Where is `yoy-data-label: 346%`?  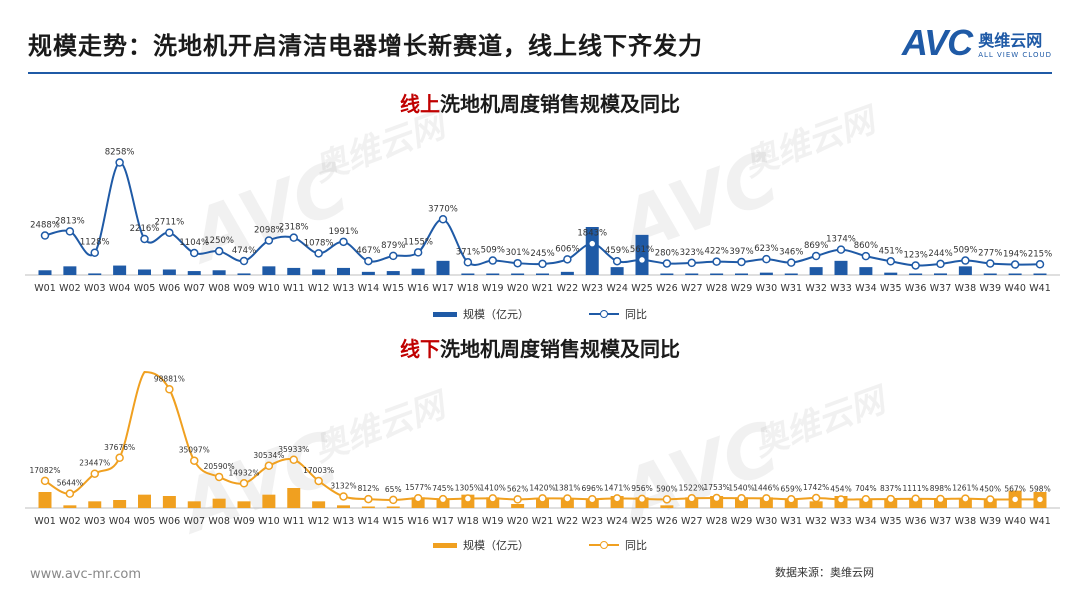 yoy-data-label: 346% is located at coordinates (791, 253).